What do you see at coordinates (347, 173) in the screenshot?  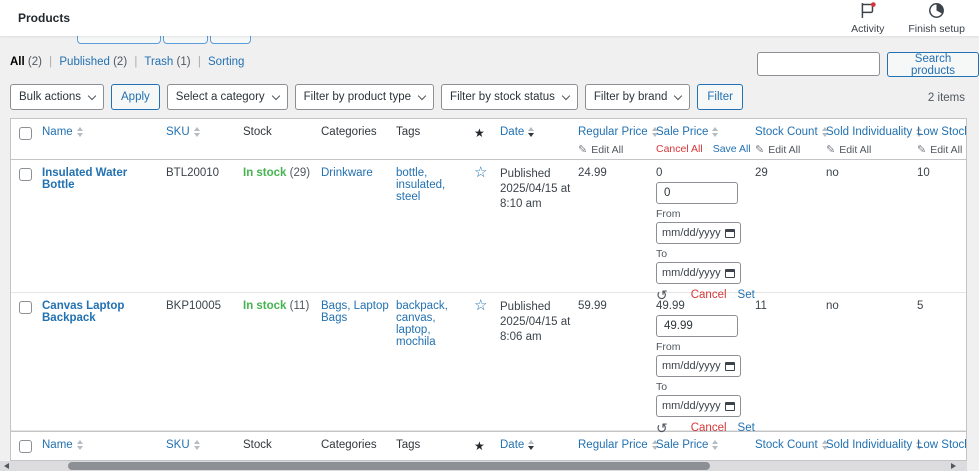 I see `category-link: Drinkware` at bounding box center [347, 173].